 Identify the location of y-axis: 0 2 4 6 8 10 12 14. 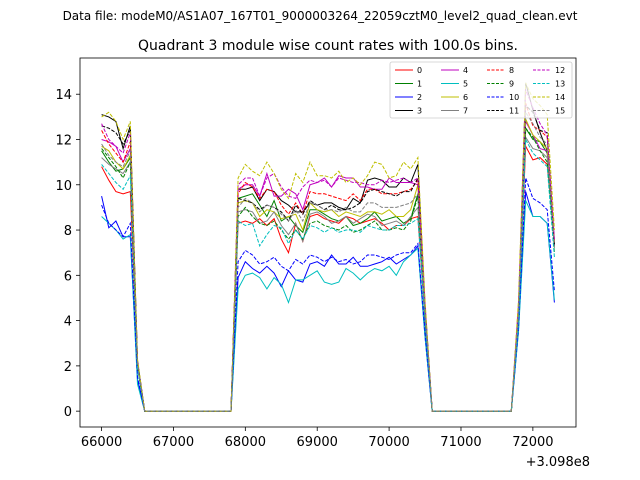
(67, 254).